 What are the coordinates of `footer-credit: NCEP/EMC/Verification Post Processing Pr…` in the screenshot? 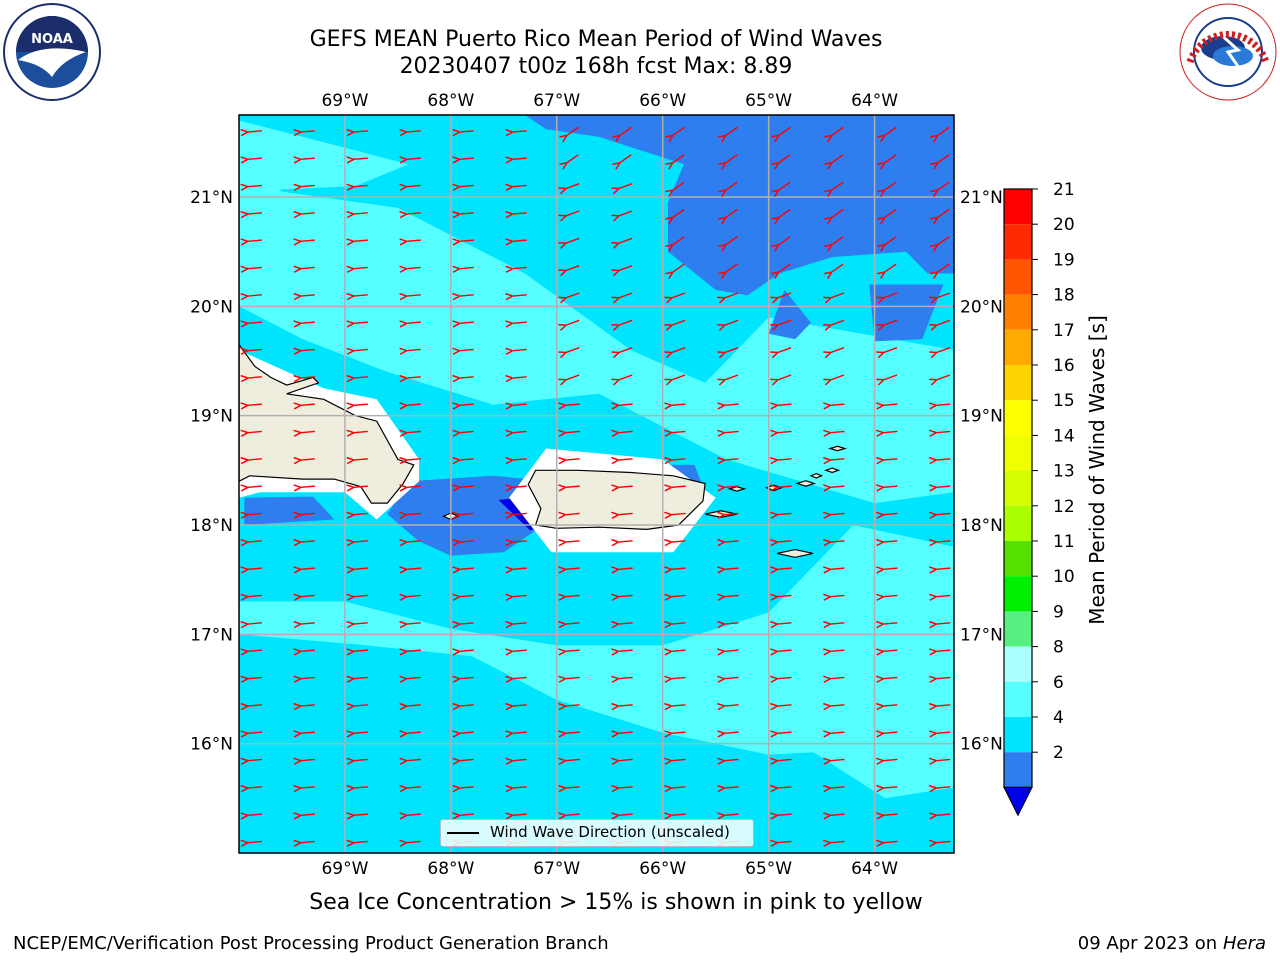 It's located at (311, 943).